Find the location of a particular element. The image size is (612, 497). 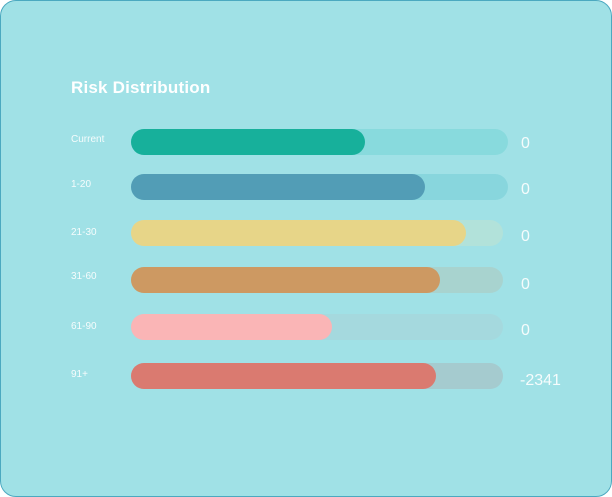

category-label: 1-20 is located at coordinates (81, 184).